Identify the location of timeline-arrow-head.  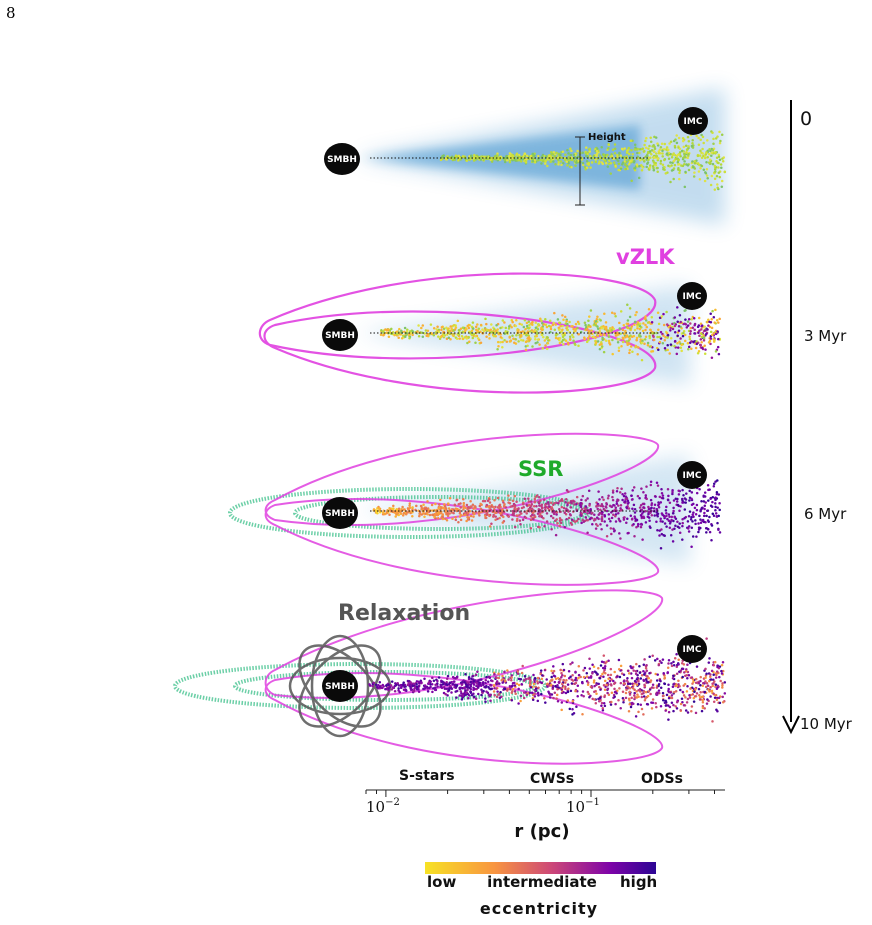
(791, 725).